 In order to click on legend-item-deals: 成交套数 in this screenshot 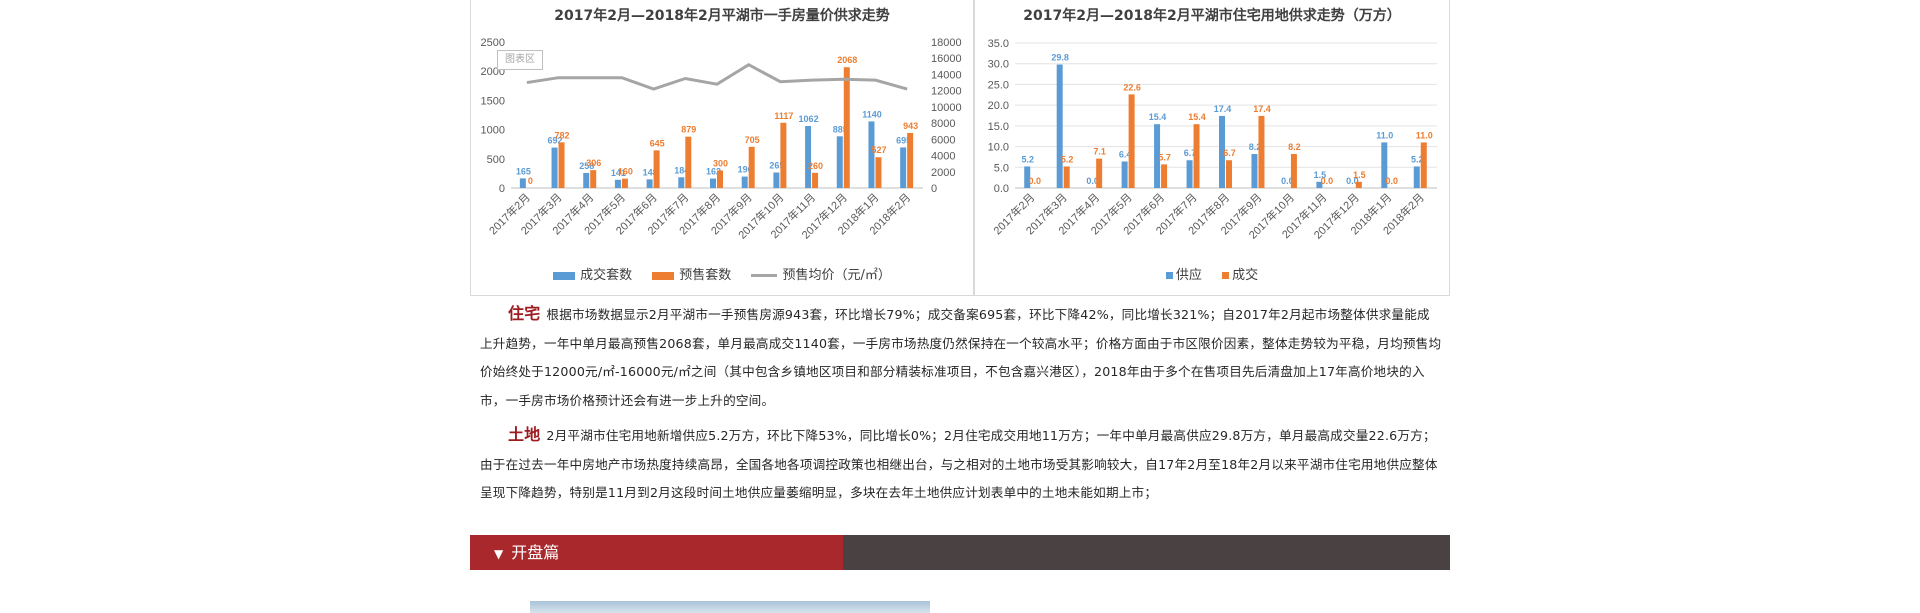, I will do `click(592, 273)`.